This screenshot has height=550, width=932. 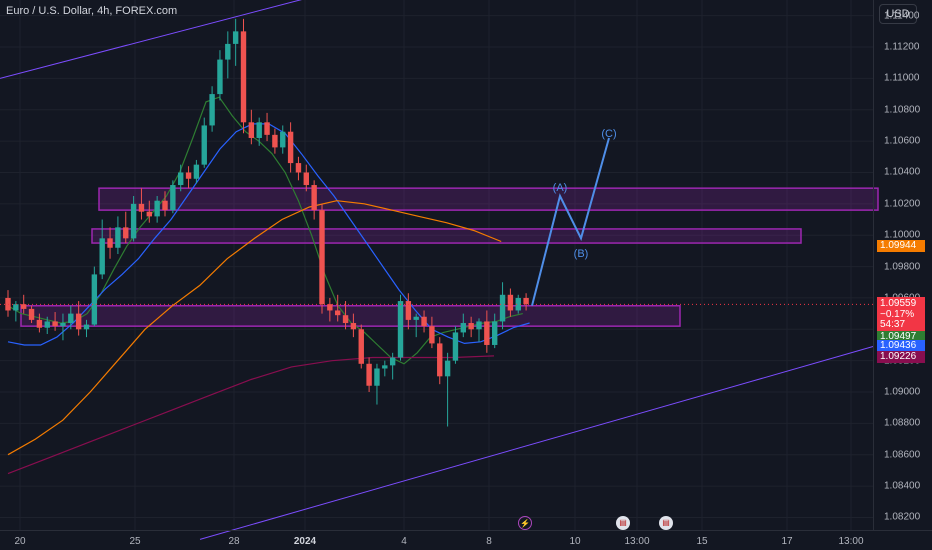 I want to click on wave-label-a: (A), so click(x=560, y=188).